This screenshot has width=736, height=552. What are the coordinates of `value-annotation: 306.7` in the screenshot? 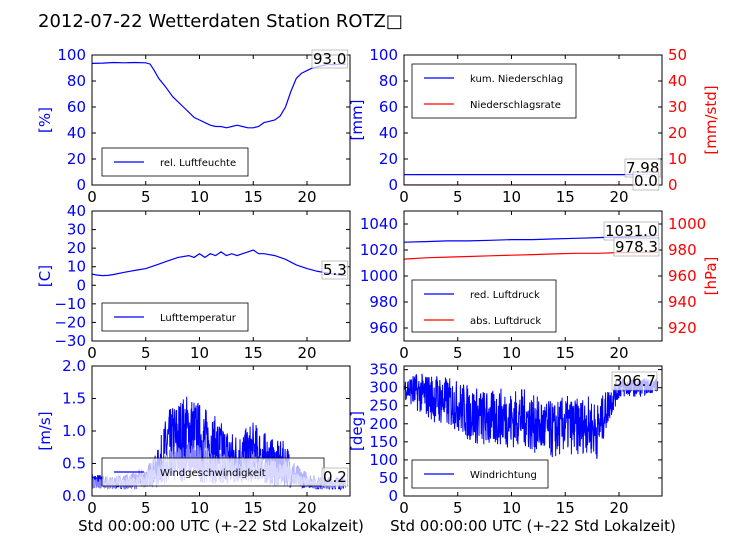 It's located at (634, 381).